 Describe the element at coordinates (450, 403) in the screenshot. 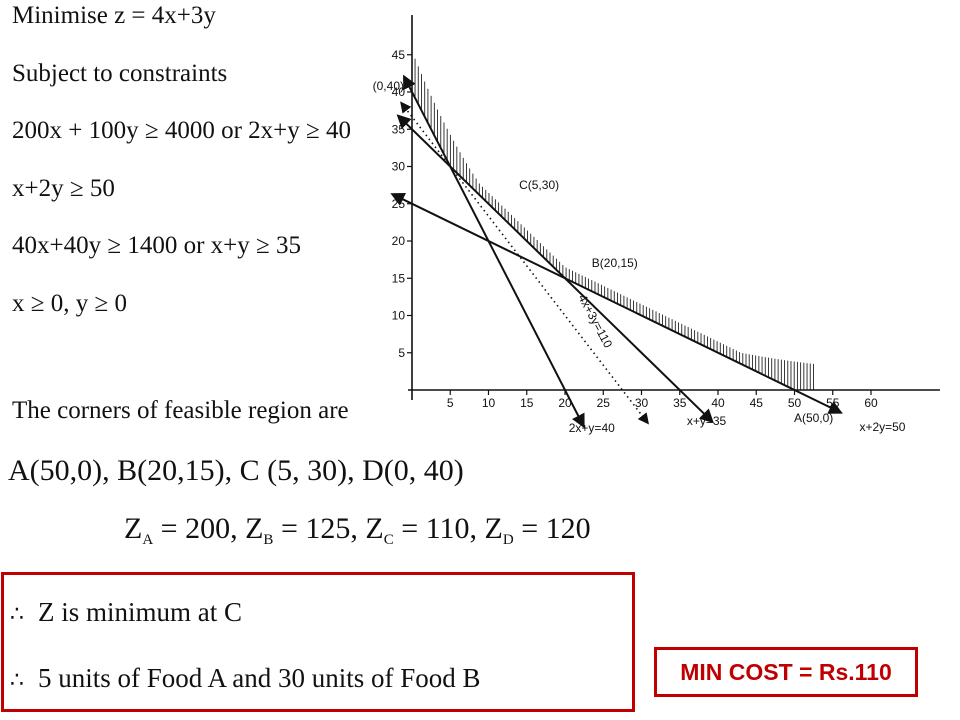

I see `x-tick-label: 5` at that location.